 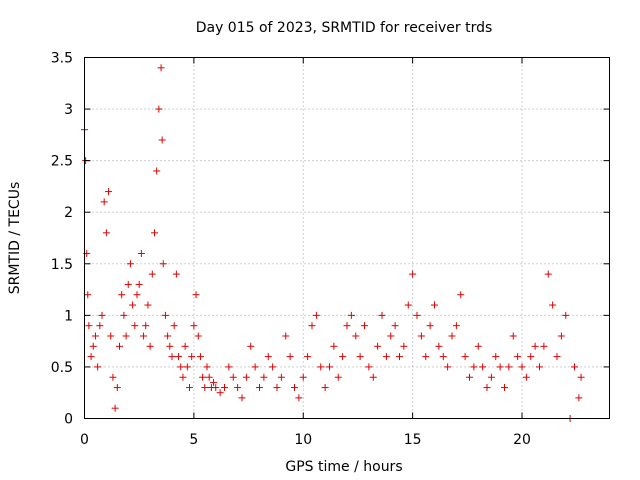 What do you see at coordinates (68, 316) in the screenshot?
I see `y-tick-label: 1` at bounding box center [68, 316].